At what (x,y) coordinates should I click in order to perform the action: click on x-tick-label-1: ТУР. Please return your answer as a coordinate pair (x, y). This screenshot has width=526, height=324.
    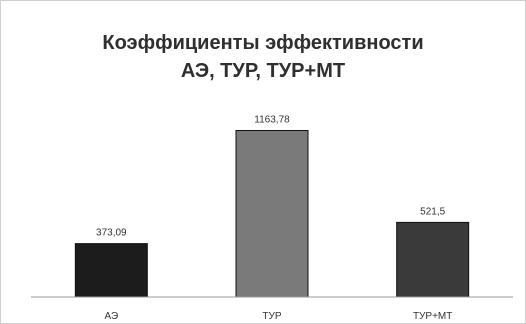
    Looking at the image, I should click on (271, 316).